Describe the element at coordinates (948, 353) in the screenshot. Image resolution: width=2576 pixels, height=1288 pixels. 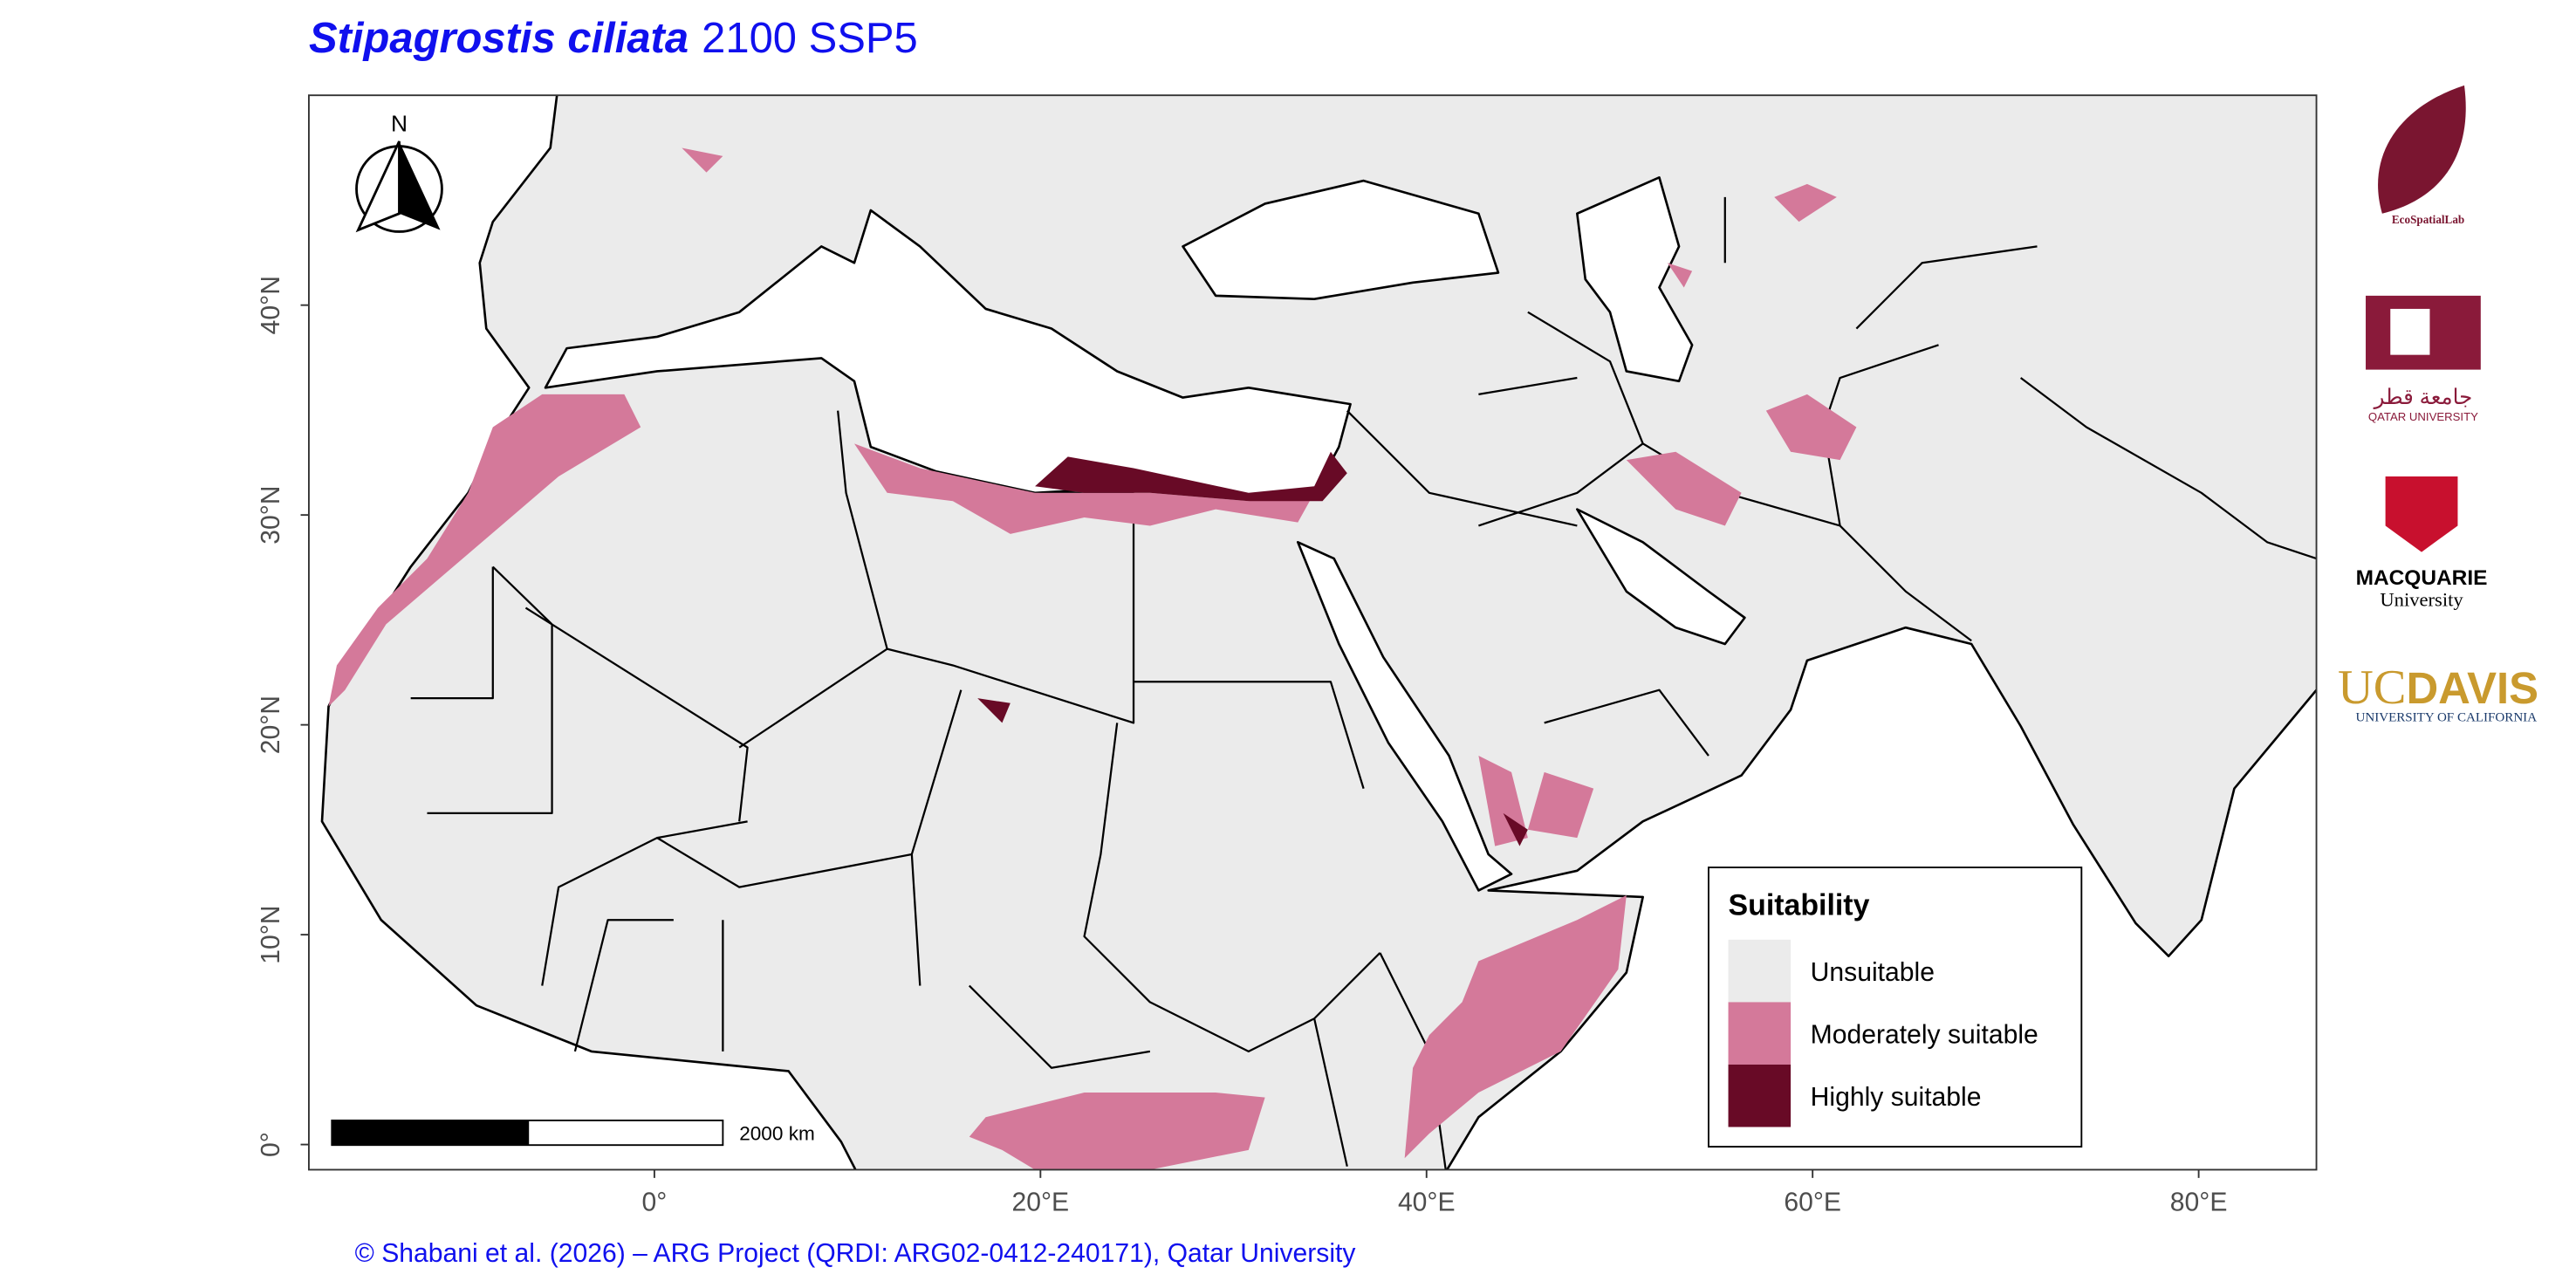
I see `mediterranean` at that location.